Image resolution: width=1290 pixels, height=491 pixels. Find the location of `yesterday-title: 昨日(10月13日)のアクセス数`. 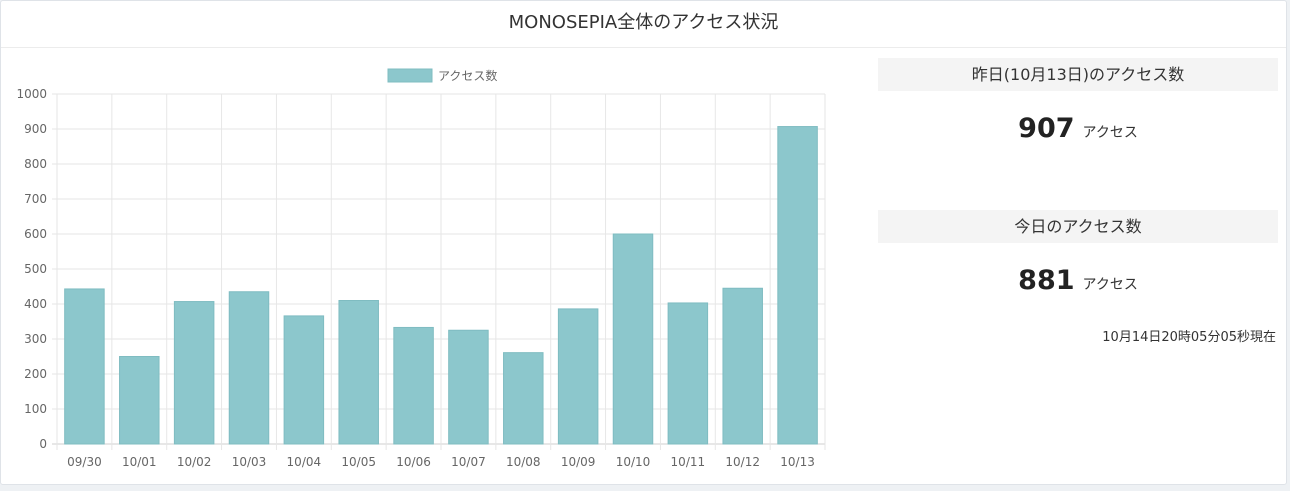

yesterday-title: 昨日(10月13日)のアクセス数 is located at coordinates (1078, 74).